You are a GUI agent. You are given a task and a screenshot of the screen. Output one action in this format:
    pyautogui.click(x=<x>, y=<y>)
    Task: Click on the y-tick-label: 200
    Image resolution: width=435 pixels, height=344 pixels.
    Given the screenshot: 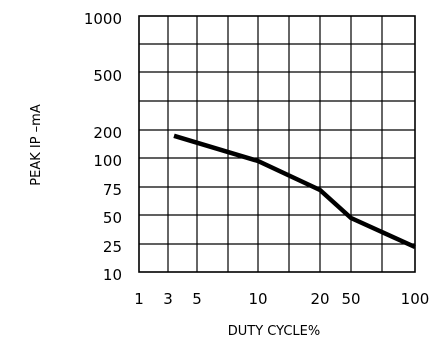 What is the action you would take?
    pyautogui.click(x=107, y=133)
    